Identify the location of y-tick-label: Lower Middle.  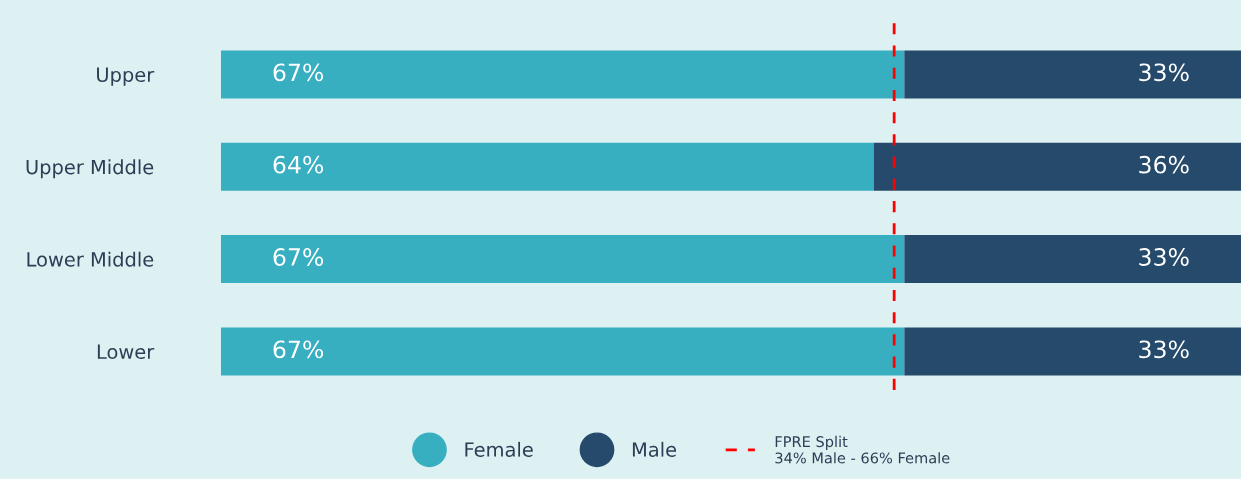
(90, 259).